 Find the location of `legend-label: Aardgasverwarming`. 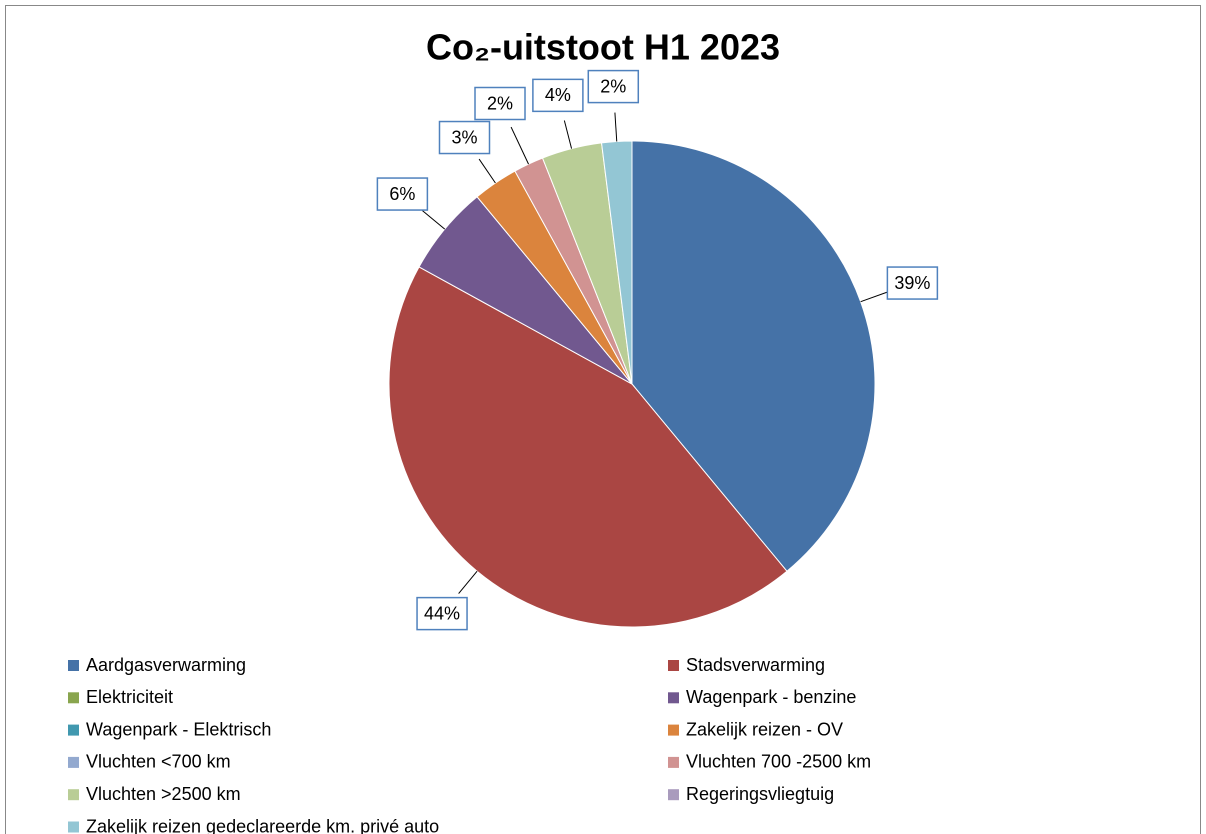

legend-label: Aardgasverwarming is located at coordinates (166, 665).